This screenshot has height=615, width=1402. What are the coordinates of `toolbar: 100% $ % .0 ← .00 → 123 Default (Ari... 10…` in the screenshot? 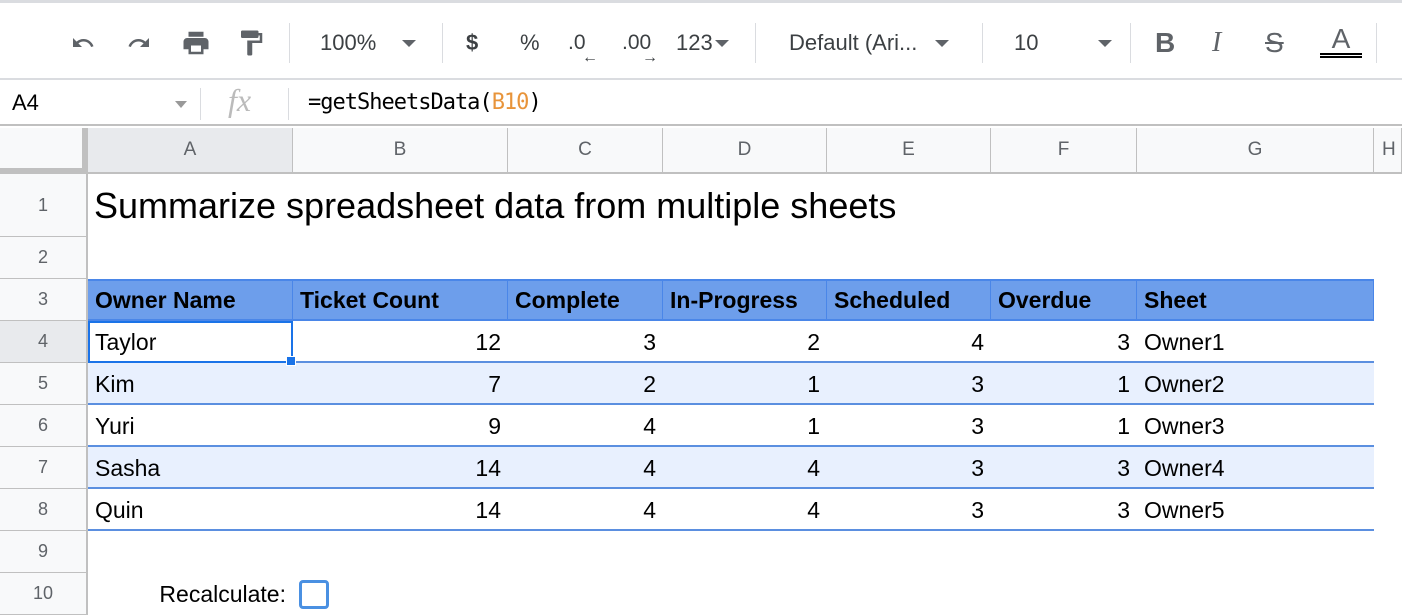 It's located at (701, 40).